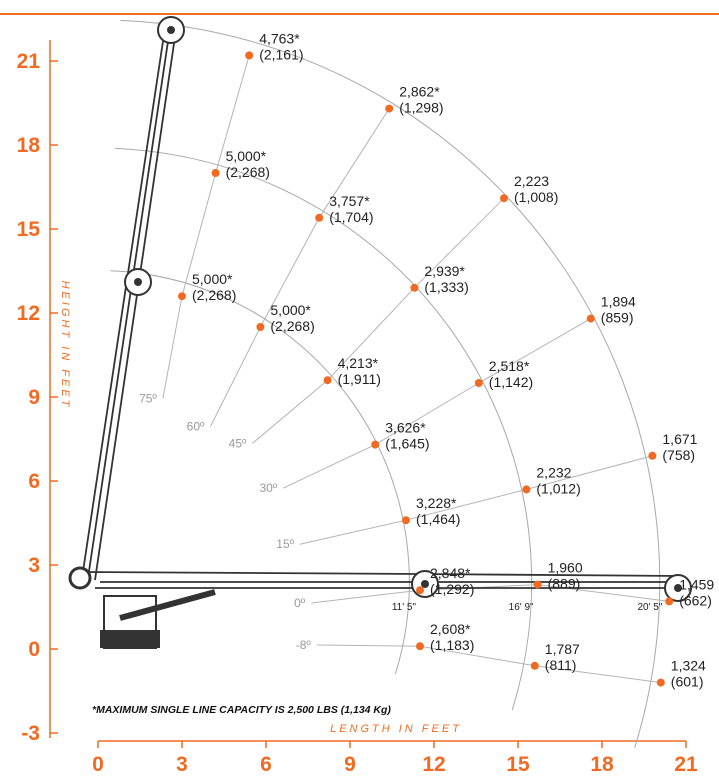 This screenshot has width=719, height=776. What do you see at coordinates (130, 639) in the screenshot?
I see `crane-mount` at bounding box center [130, 639].